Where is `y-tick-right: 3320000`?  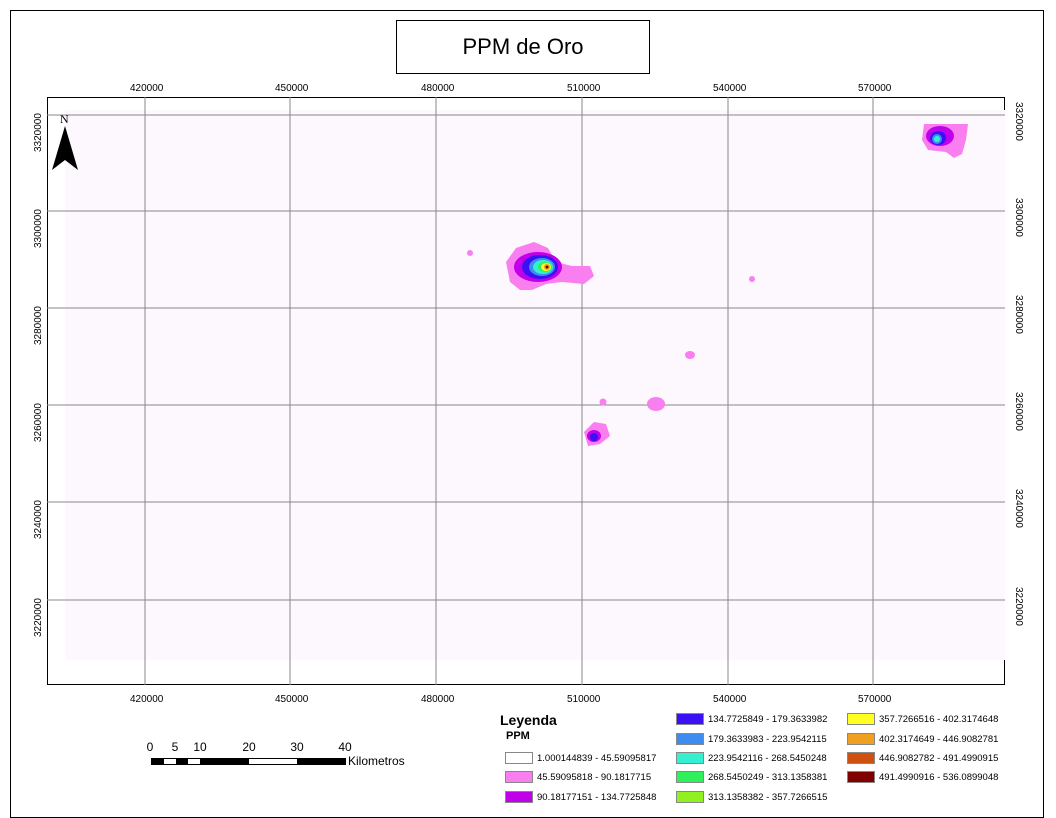 y-tick-right: 3320000 is located at coordinates (1018, 121).